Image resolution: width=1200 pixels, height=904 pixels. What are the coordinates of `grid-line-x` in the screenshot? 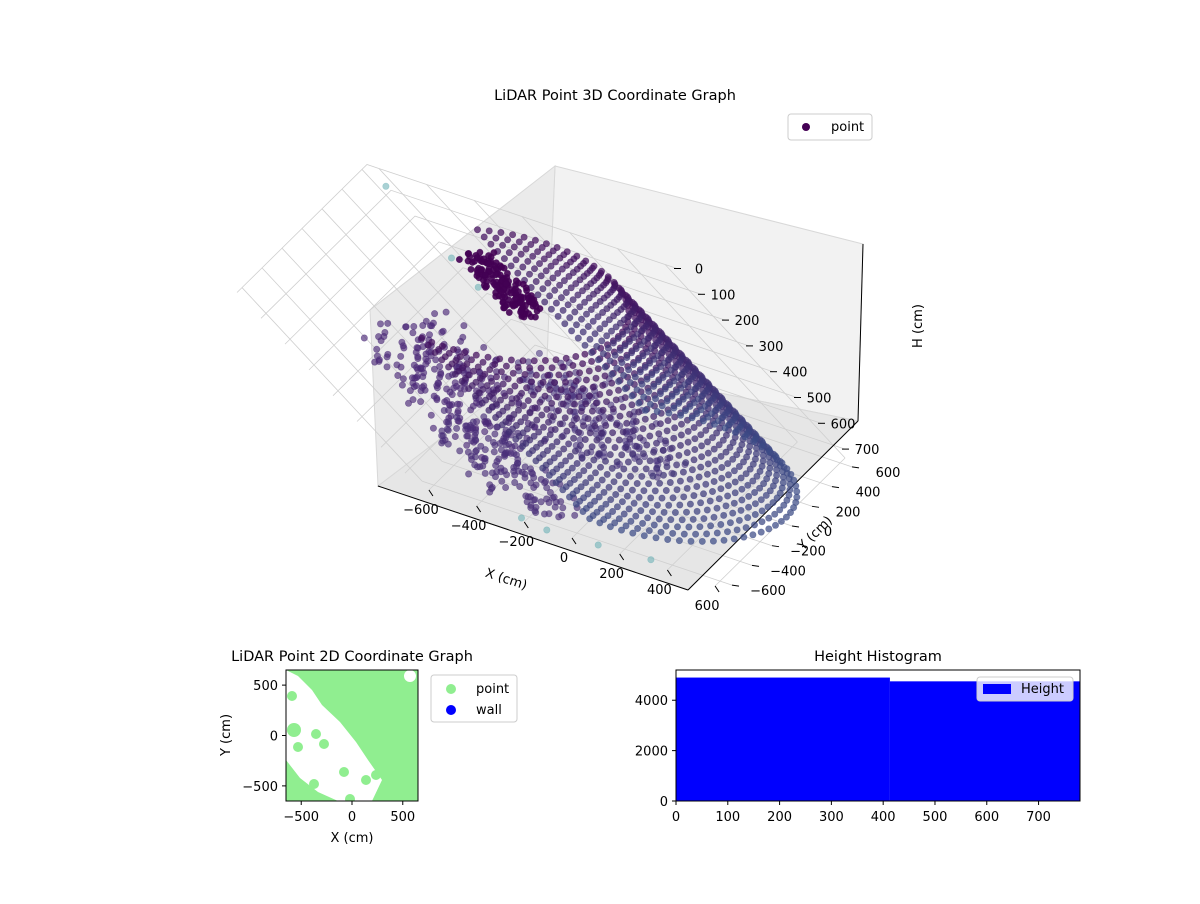 It's located at (755, 361).